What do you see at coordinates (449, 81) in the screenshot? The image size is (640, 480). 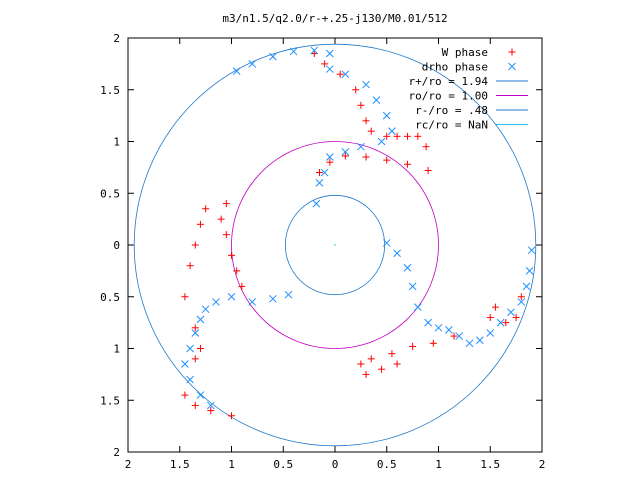 I see `legend-label: r+/ro = 1.94` at bounding box center [449, 81].